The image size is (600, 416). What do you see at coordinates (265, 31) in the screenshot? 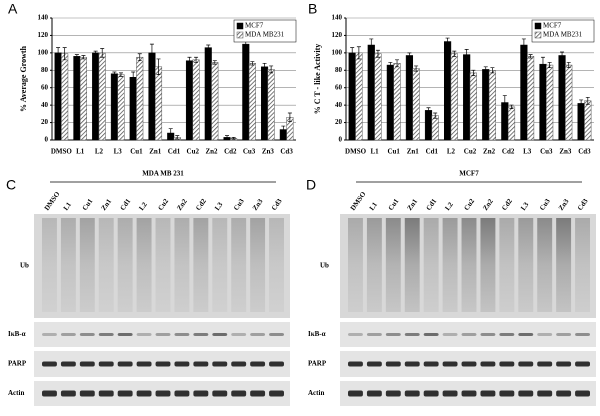
I see `legend-box` at bounding box center [265, 31].